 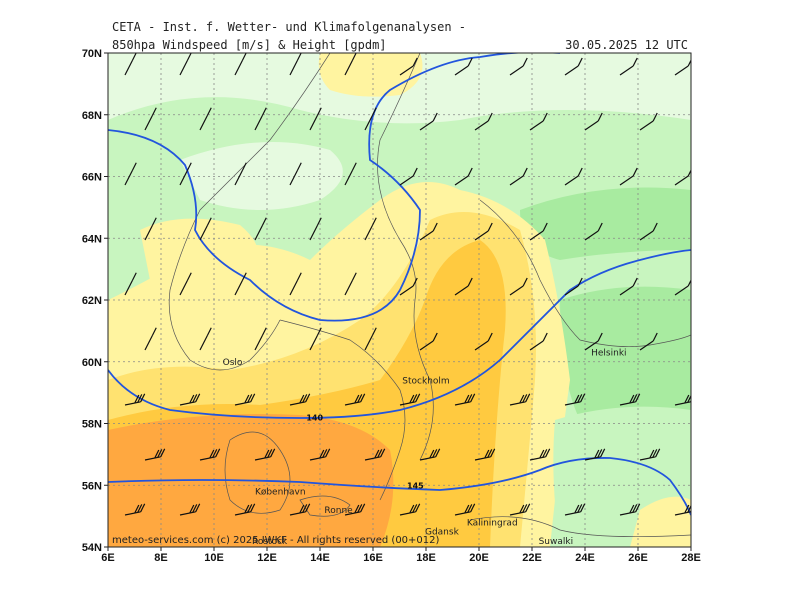 I want to click on lon-label: 10E, so click(x=214, y=558).